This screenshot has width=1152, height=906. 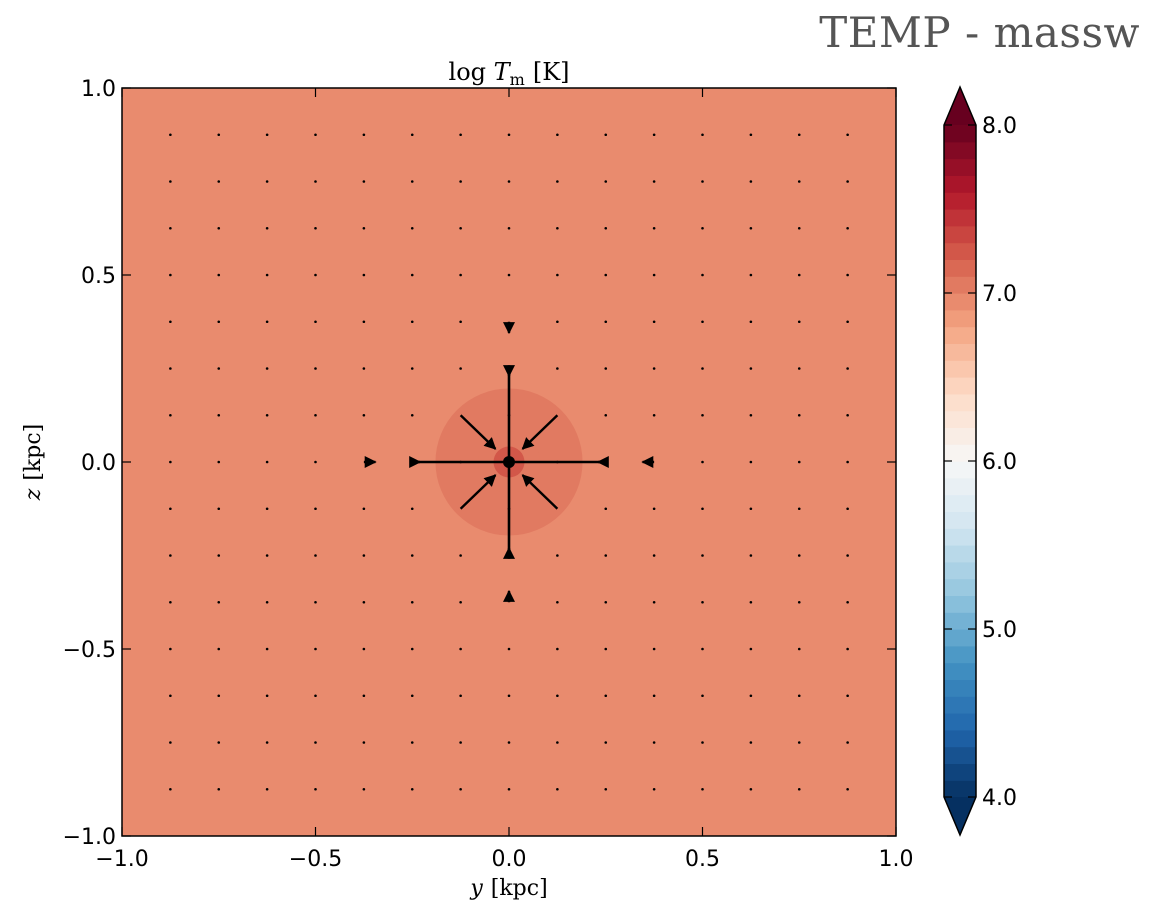 What do you see at coordinates (33, 452) in the screenshot?
I see `y-axis-unit: [kpc]` at bounding box center [33, 452].